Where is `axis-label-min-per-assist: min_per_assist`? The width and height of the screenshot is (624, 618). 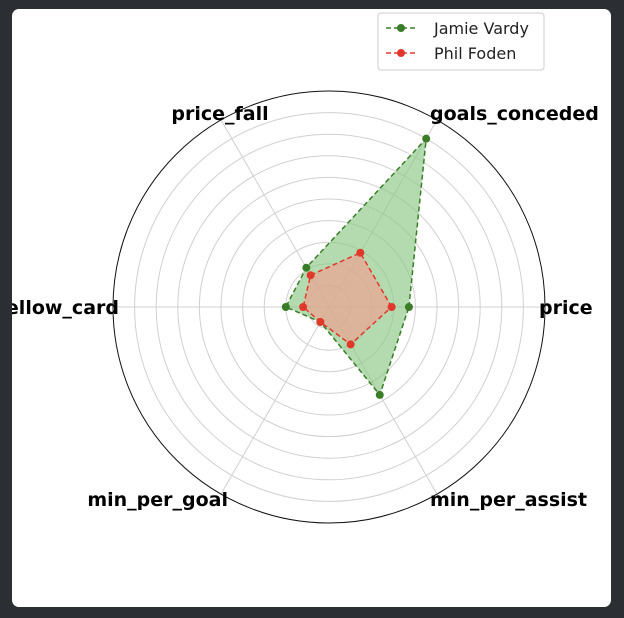
axis-label-min-per-assist: min_per_assist is located at coordinates (508, 500).